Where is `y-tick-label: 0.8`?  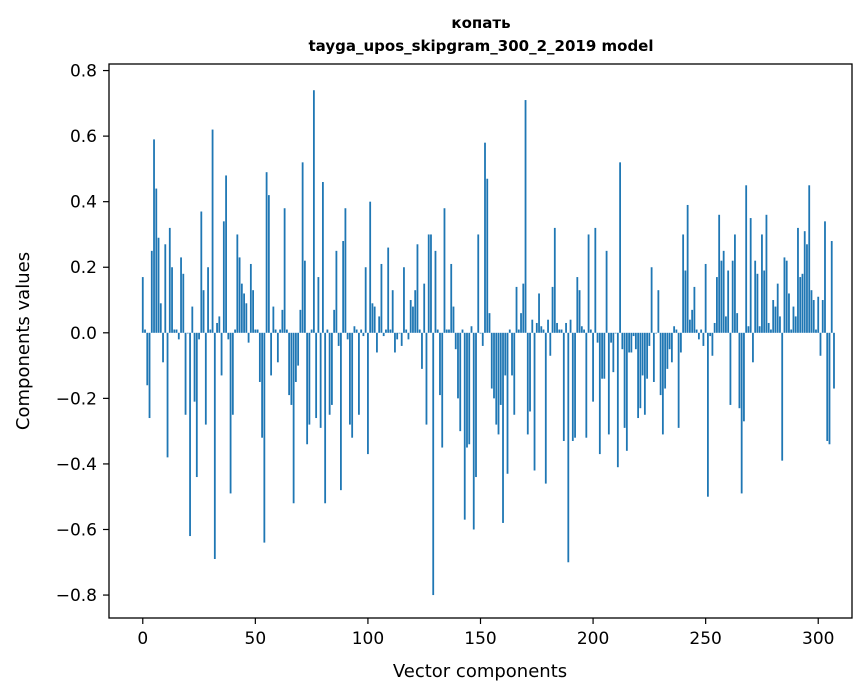
y-tick-label: 0.8 is located at coordinates (83, 72).